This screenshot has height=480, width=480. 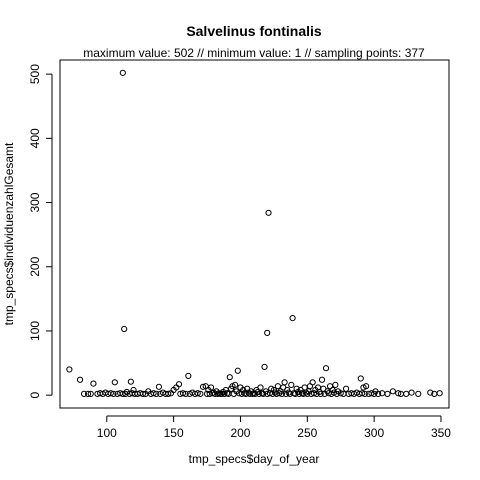 What do you see at coordinates (274, 427) in the screenshot?
I see `x-axis: 100 150 200 250 300 350` at bounding box center [274, 427].